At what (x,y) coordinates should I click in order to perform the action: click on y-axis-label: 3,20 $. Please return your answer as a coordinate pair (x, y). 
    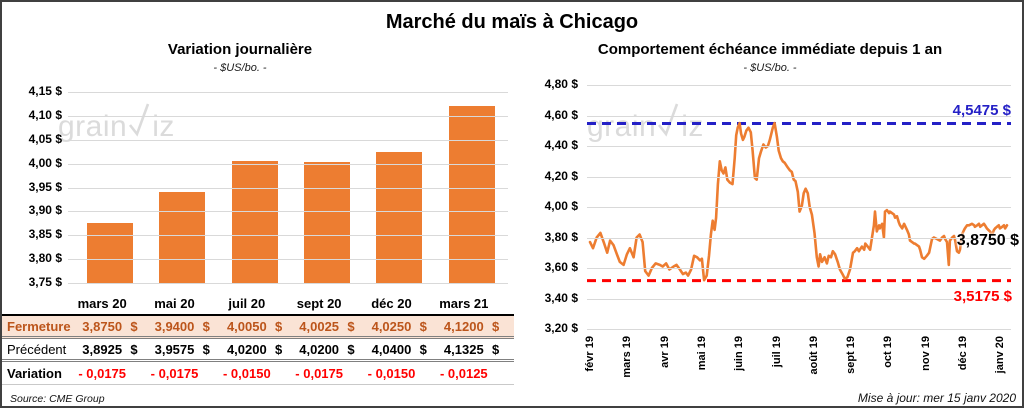
    Looking at the image, I should click on (561, 328).